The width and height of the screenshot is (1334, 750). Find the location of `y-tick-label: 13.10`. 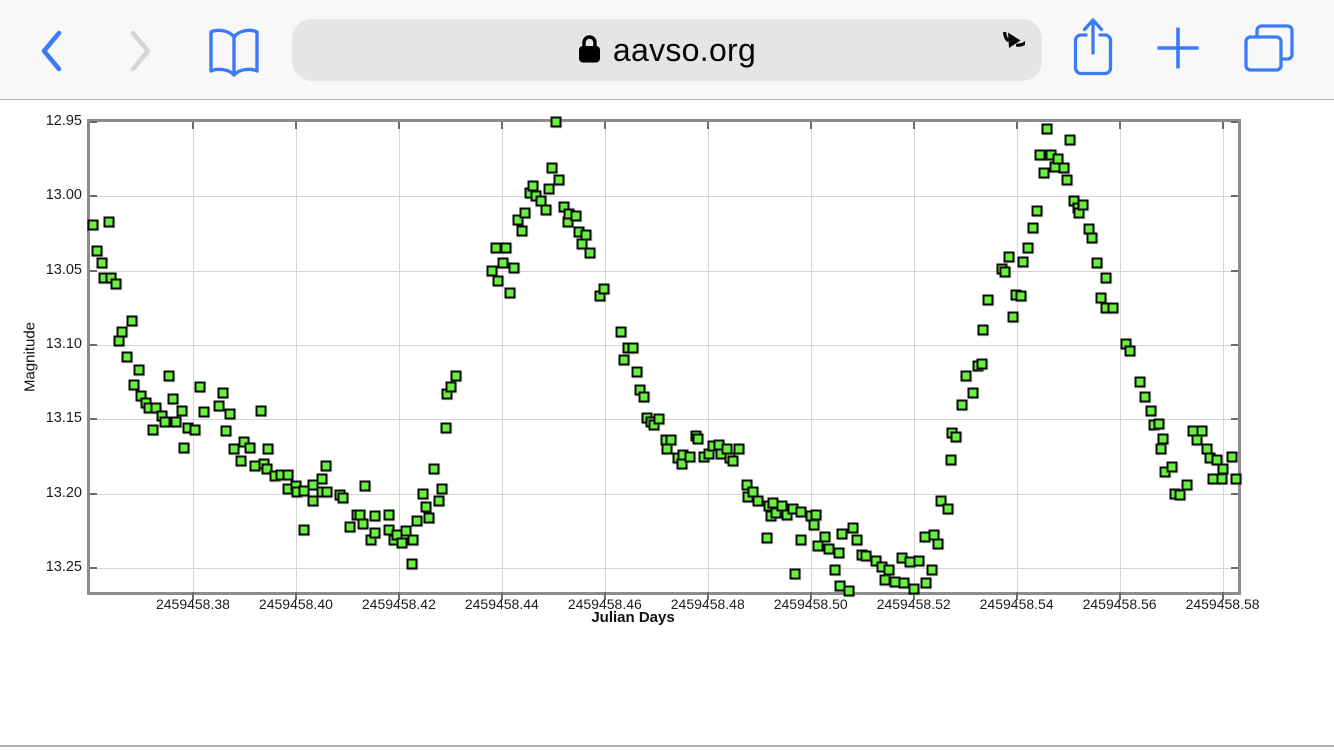

y-tick-label: 13.10 is located at coordinates (63, 344).